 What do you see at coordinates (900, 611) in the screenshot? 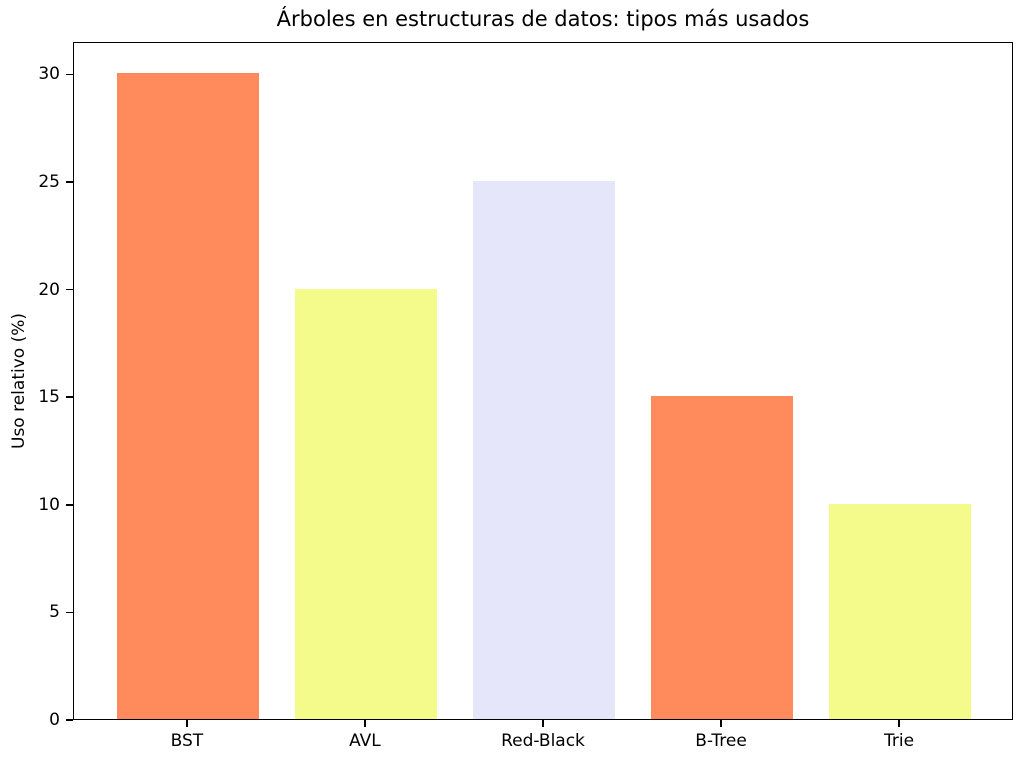
I see `bar-trie` at bounding box center [900, 611].